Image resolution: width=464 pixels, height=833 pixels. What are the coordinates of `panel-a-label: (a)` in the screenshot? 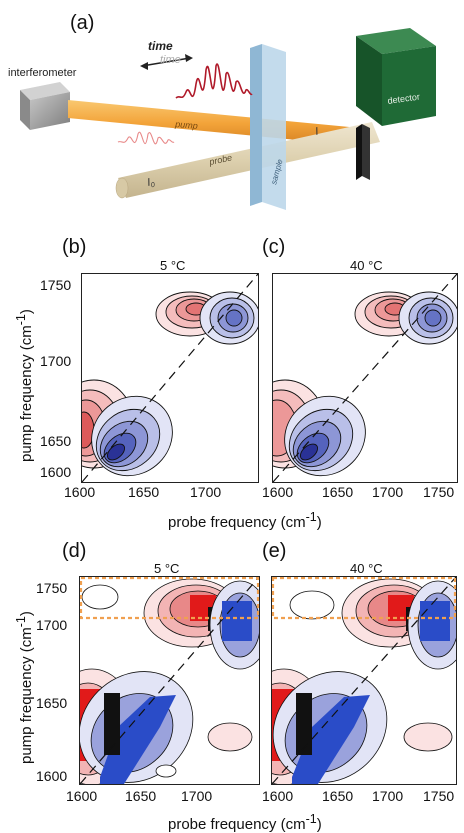 It's located at (82, 23).